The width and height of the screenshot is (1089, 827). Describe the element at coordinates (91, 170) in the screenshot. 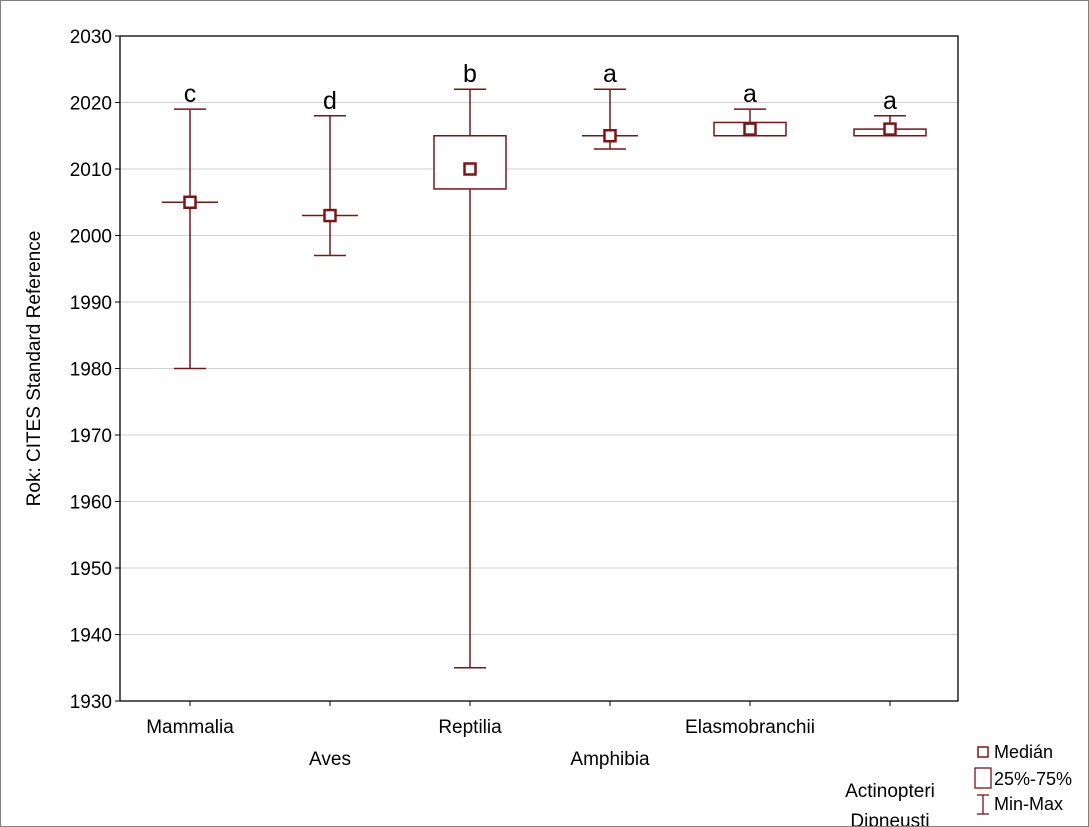

I see `y-tick-label: 2010` at that location.